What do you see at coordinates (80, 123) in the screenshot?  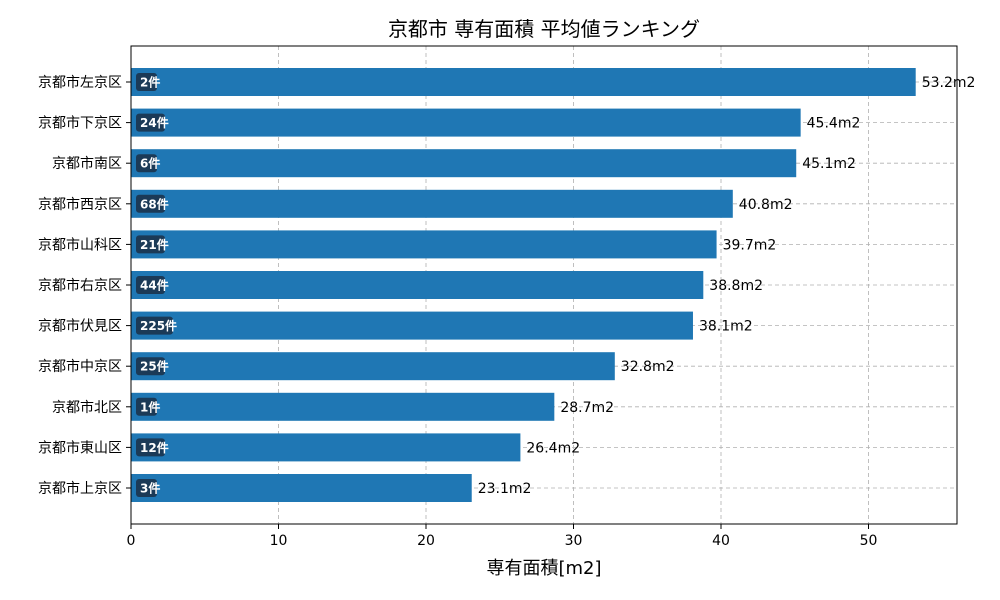 I see `category-label: 京都市下京区` at bounding box center [80, 123].